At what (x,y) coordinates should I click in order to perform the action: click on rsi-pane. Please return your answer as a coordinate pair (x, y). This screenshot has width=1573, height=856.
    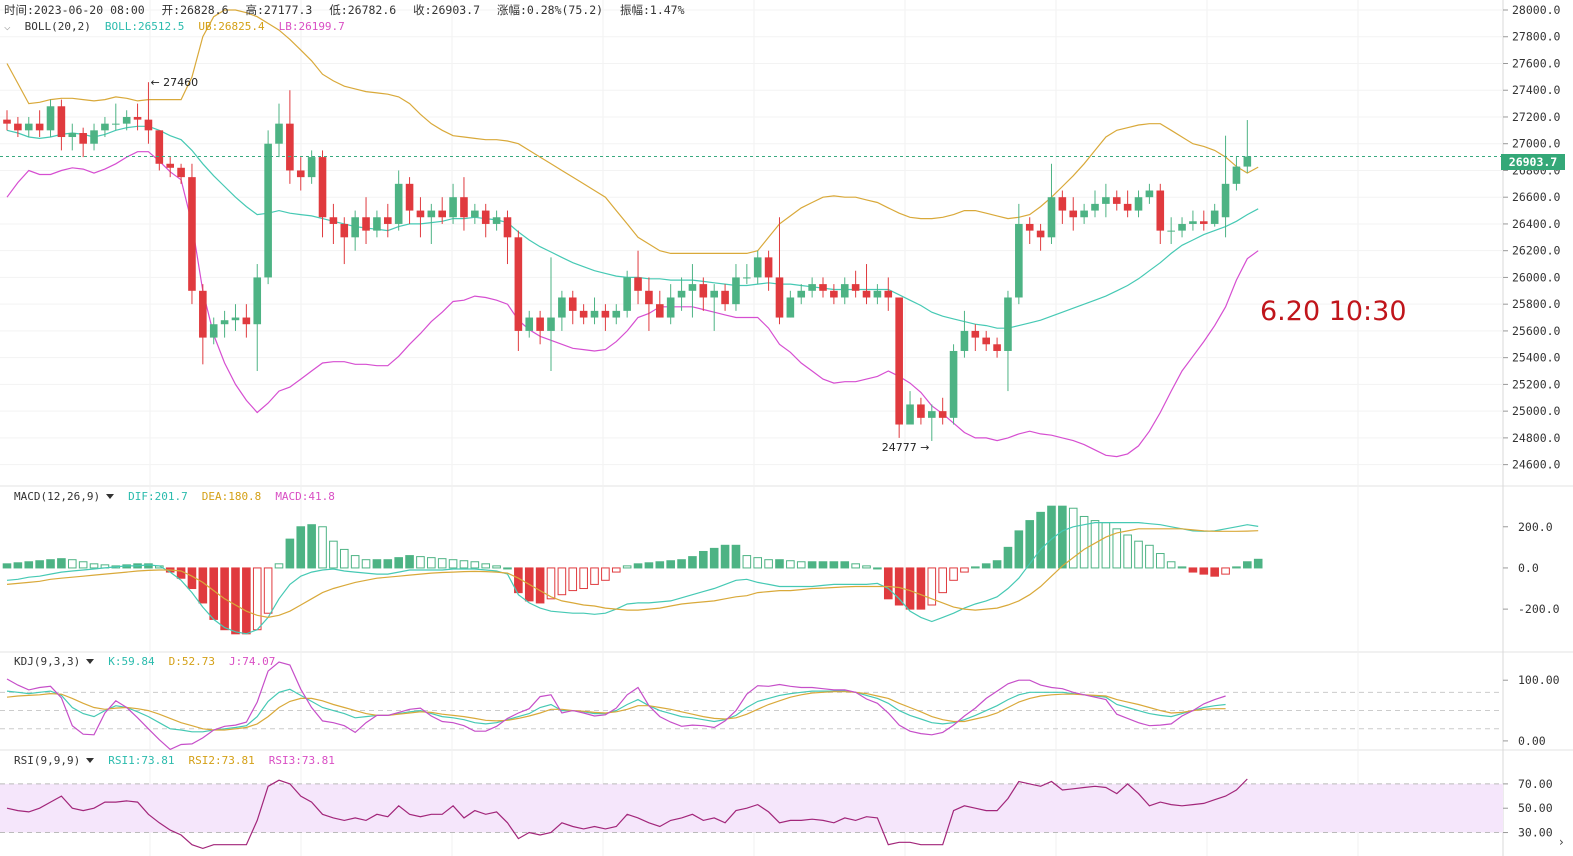
    Looking at the image, I should click on (751, 814).